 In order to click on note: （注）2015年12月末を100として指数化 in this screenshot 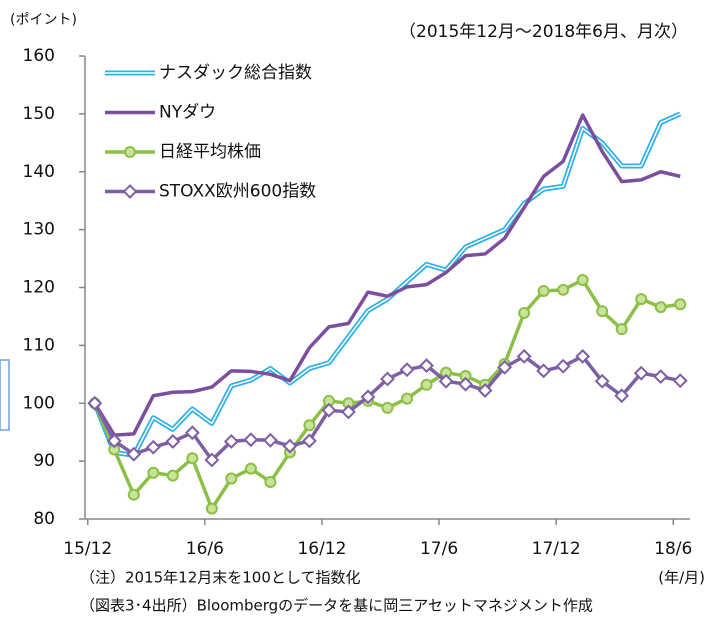, I will do `click(220, 578)`.